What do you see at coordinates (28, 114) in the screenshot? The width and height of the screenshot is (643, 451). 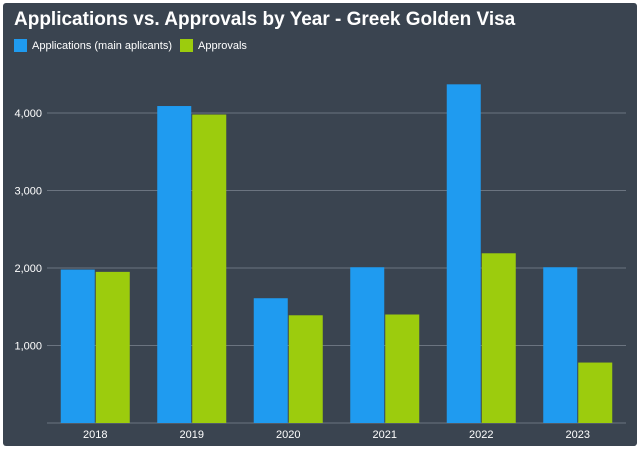 I see `y-tick-label: 4,000` at bounding box center [28, 114].